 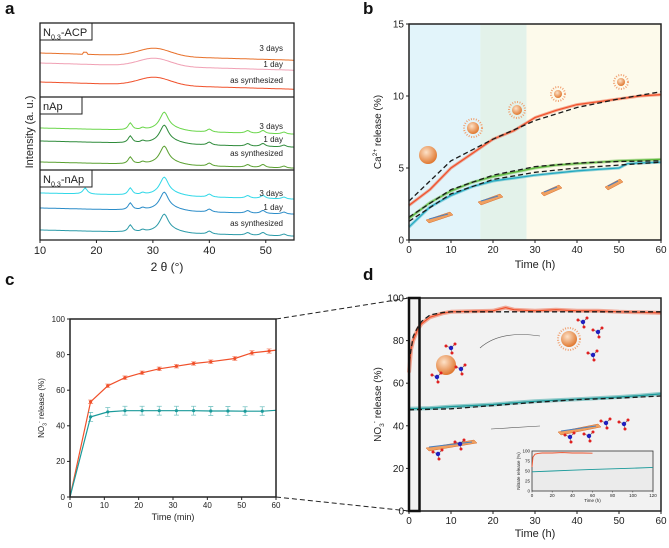 I want to click on x-axis-label: Time (min), so click(x=173, y=517).